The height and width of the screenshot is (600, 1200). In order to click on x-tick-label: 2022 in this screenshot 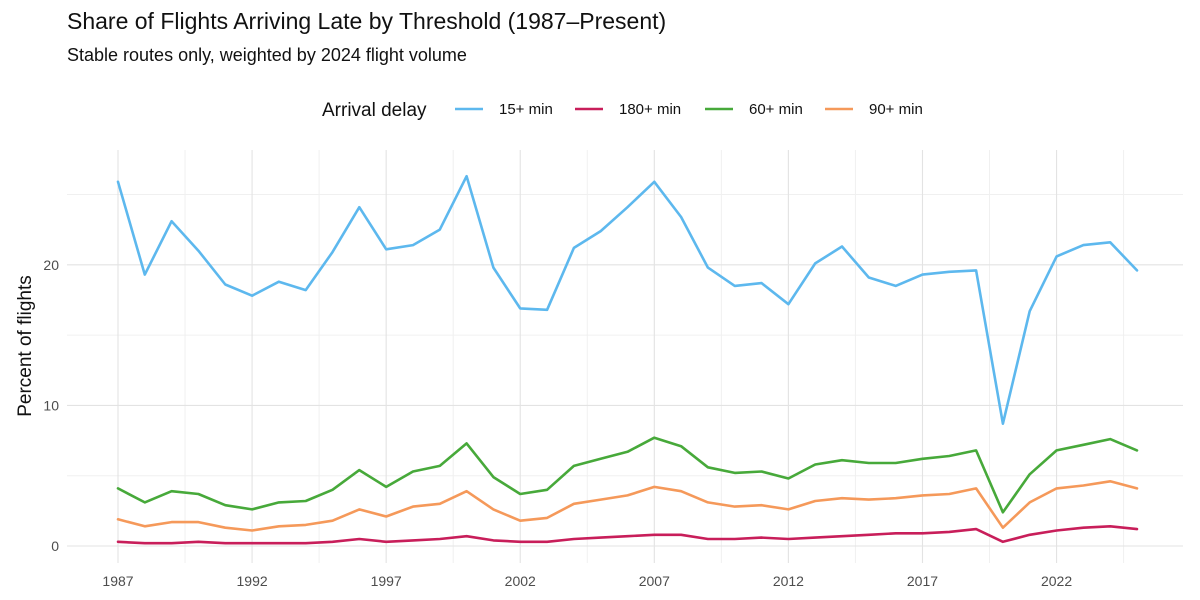, I will do `click(1056, 581)`.